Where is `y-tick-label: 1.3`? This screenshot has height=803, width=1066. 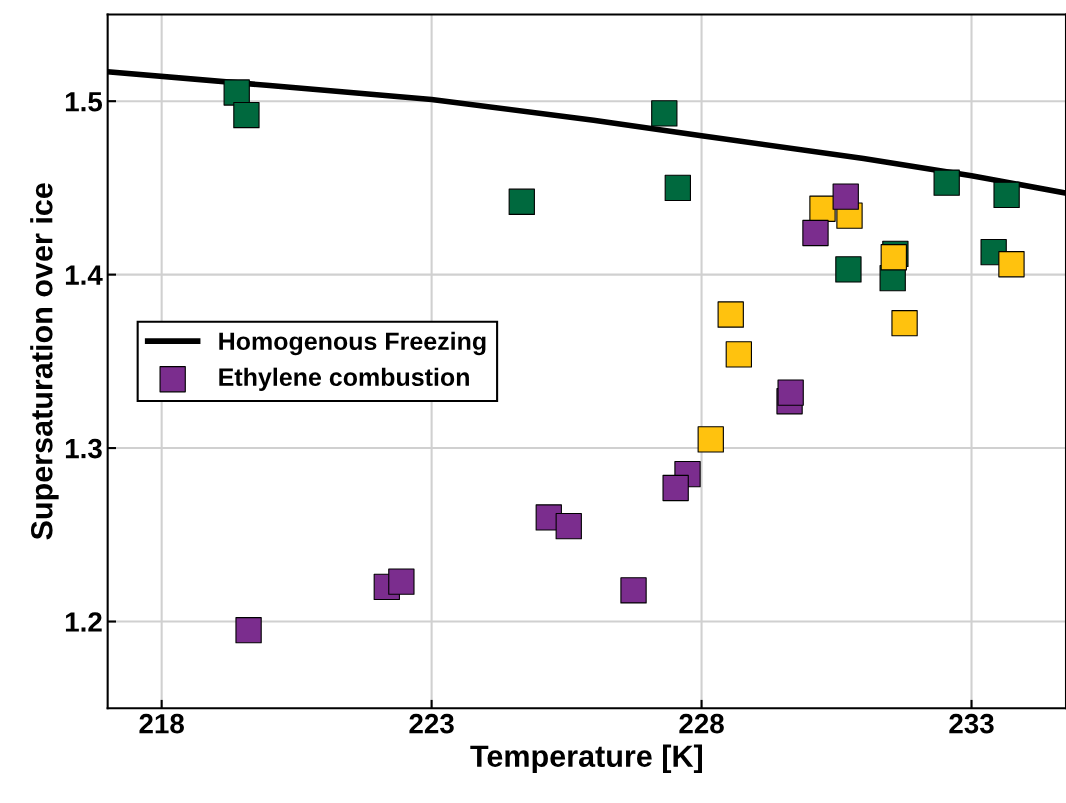
y-tick-label: 1.3 is located at coordinates (83, 448).